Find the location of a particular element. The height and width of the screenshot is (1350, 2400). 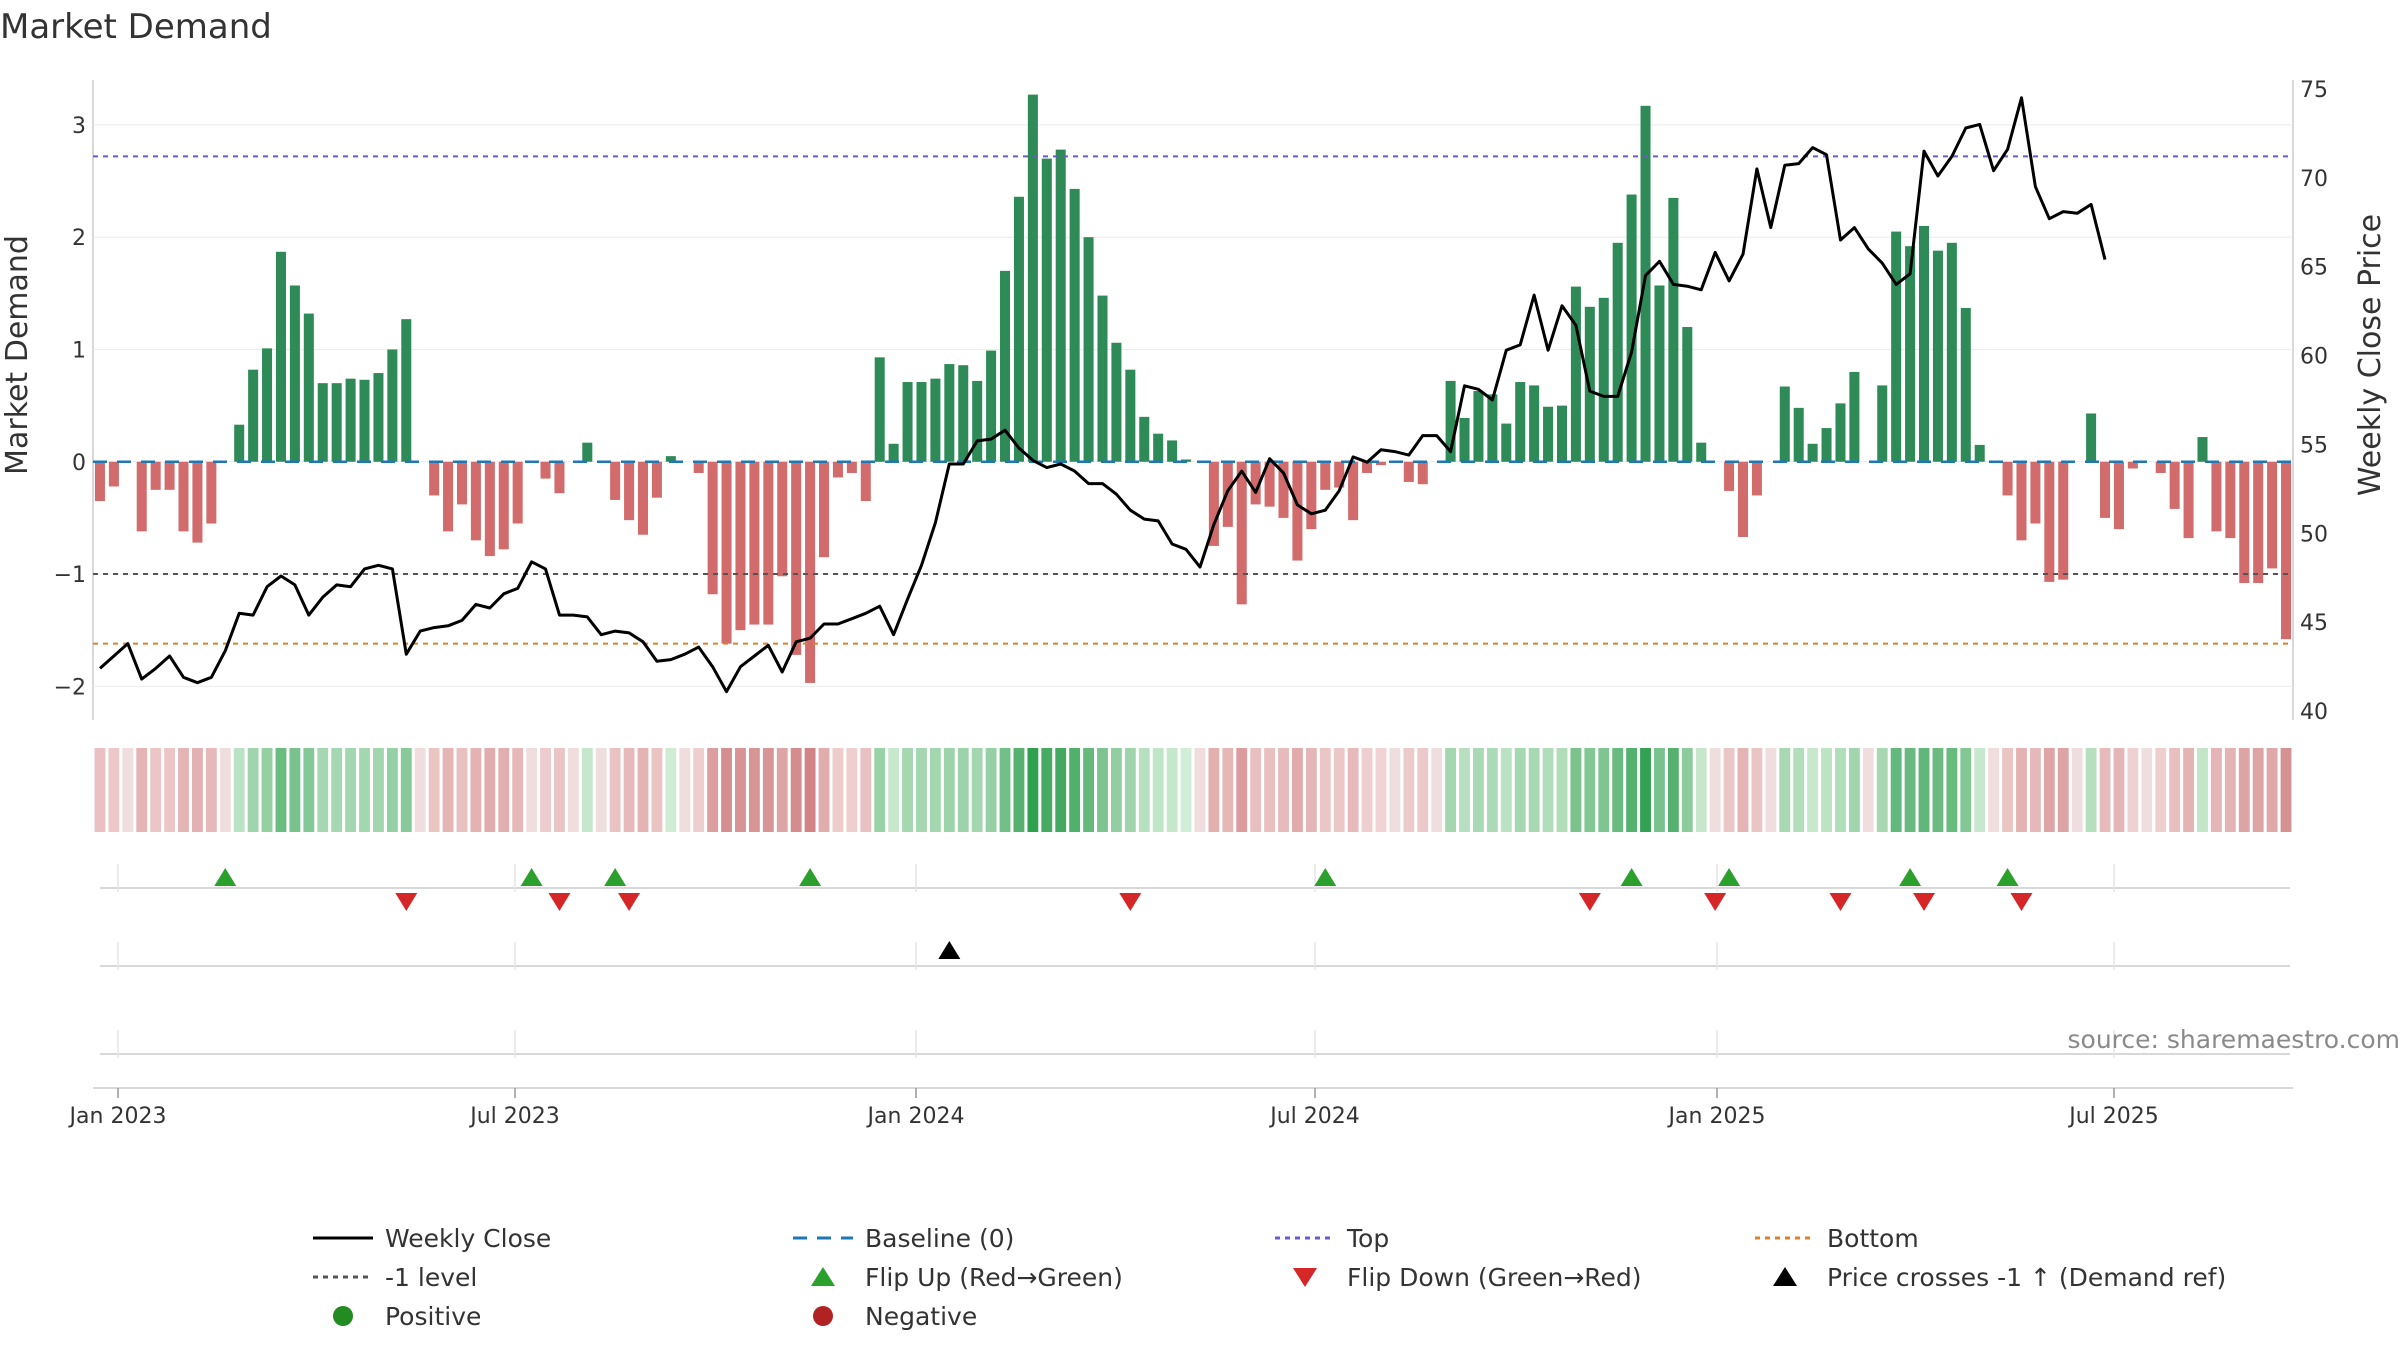

y2-tick-label: 50 is located at coordinates (2314, 534).